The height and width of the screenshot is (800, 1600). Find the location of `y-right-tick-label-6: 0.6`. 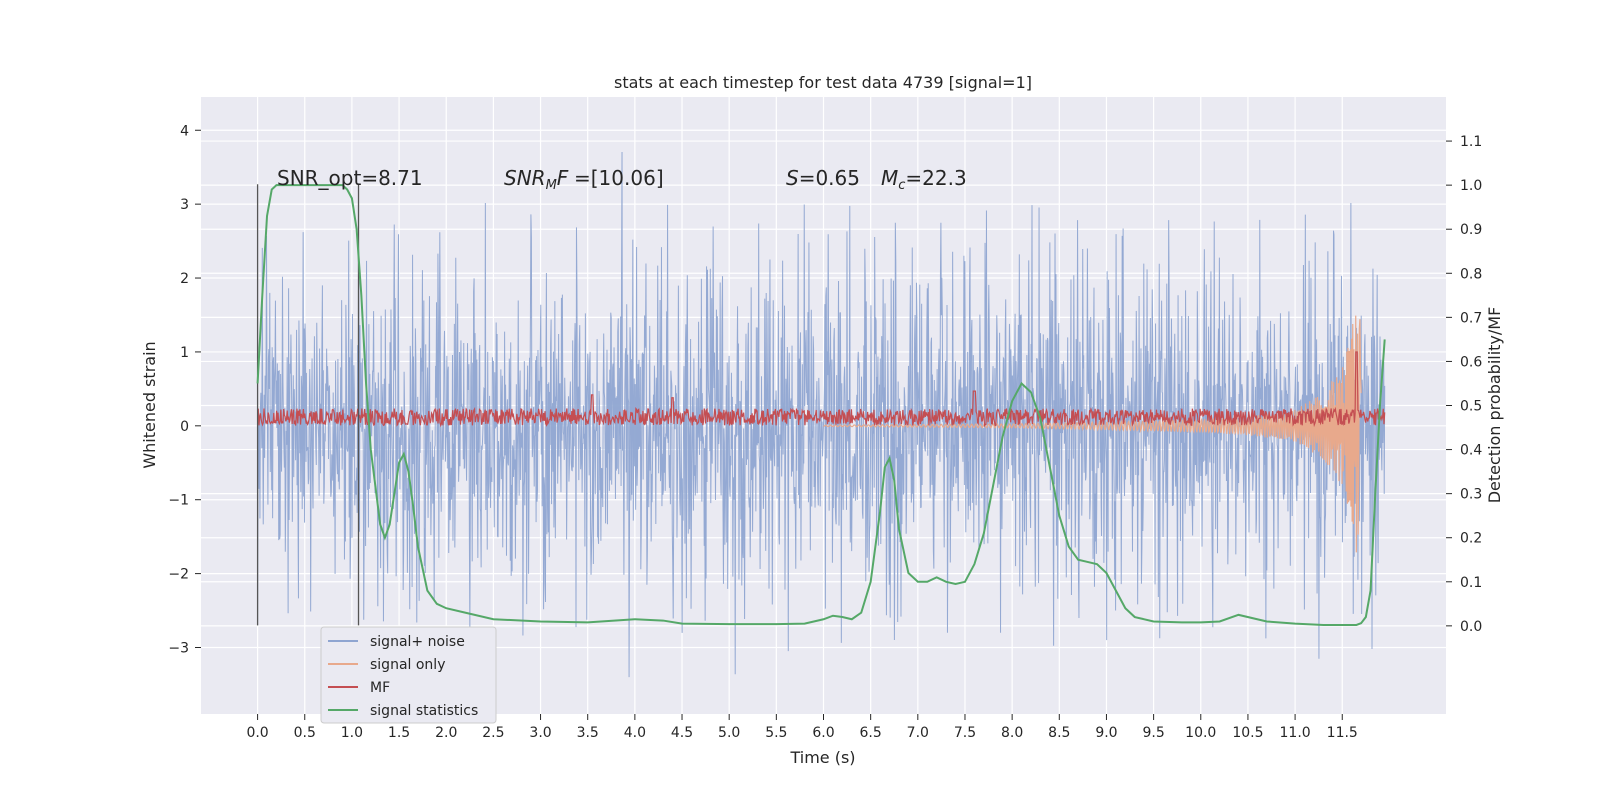

y-right-tick-label-6: 0.6 is located at coordinates (1471, 362).